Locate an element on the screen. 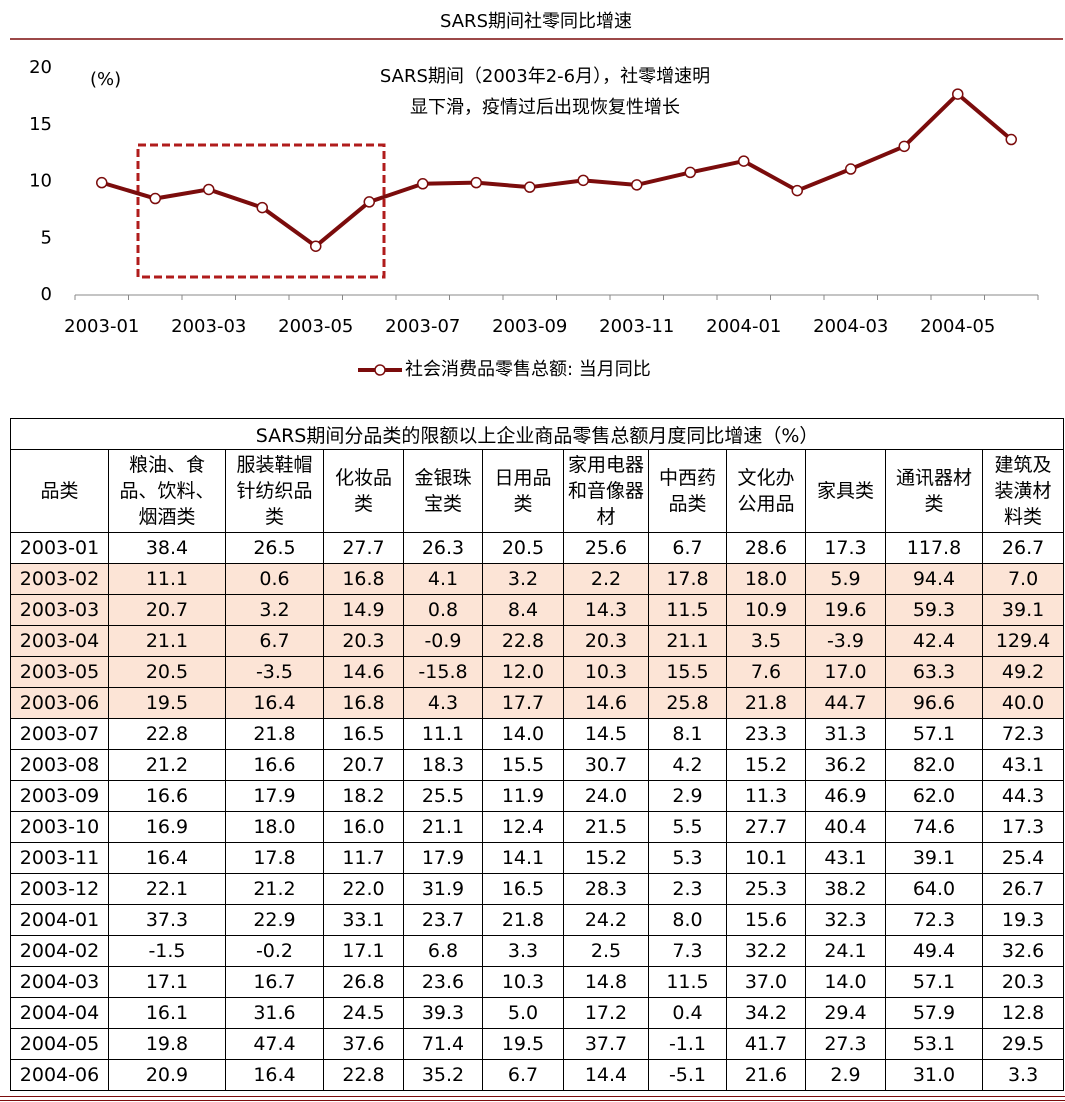 The width and height of the screenshot is (1065, 1102). value-cell: -1.1 is located at coordinates (687, 1044).